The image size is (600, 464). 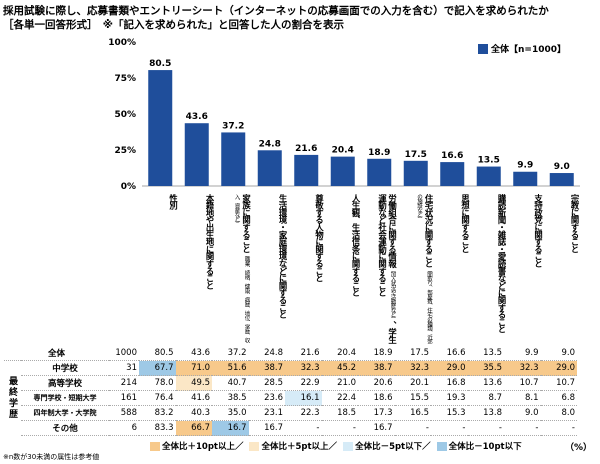 What do you see at coordinates (454, 269) in the screenshot?
I see `category-label: 思想に関すること` at bounding box center [454, 269].